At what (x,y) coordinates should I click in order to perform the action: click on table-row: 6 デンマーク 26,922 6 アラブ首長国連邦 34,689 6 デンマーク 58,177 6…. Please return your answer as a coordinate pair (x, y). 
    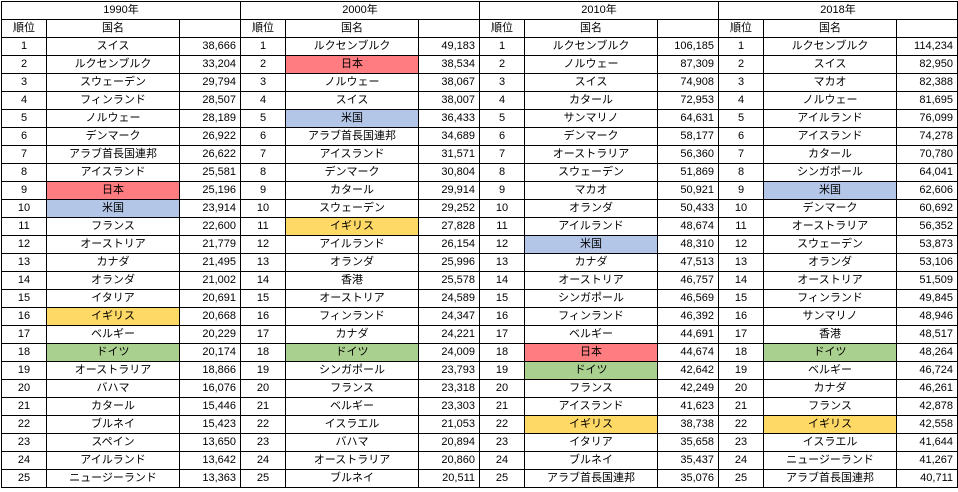
    Looking at the image, I should click on (479, 136).